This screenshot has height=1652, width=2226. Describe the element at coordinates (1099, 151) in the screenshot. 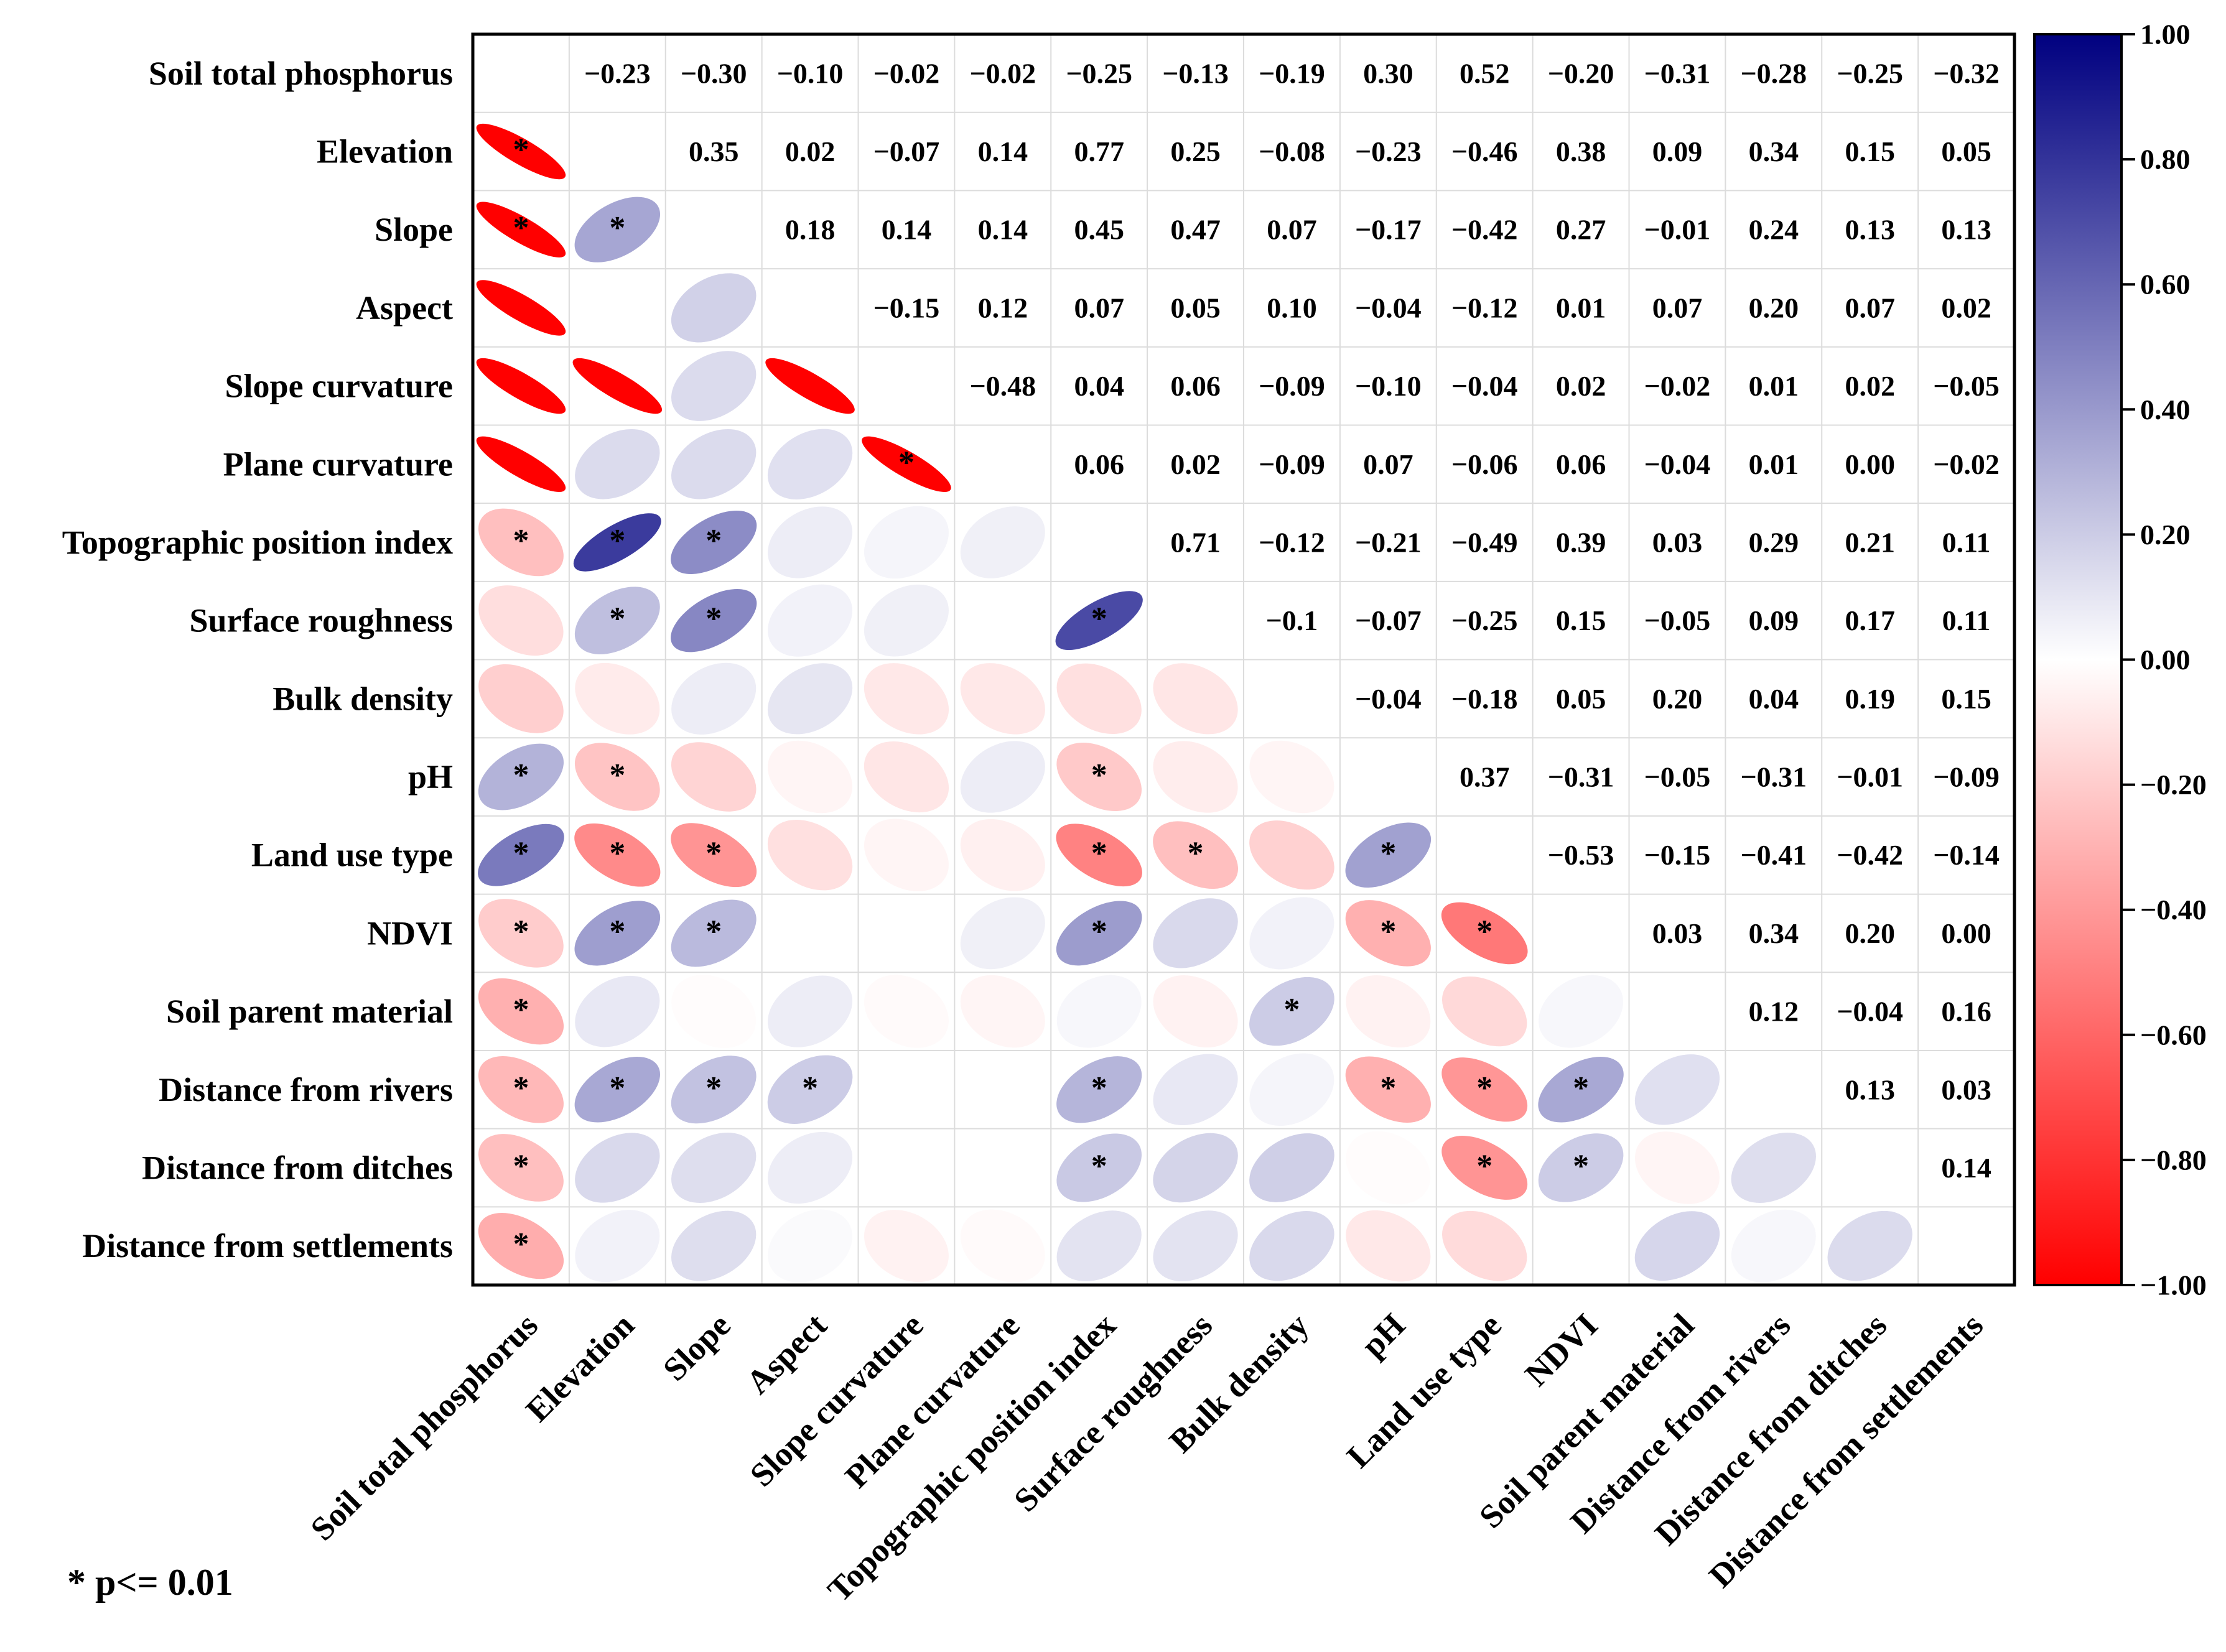

I see `correlation-value-label: 0.77` at that location.